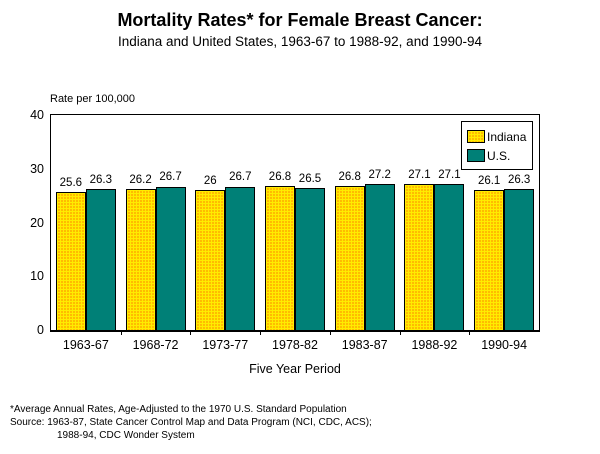 Image resolution: width=600 pixels, height=454 pixels. I want to click on y-tick-label: 20, so click(37, 222).